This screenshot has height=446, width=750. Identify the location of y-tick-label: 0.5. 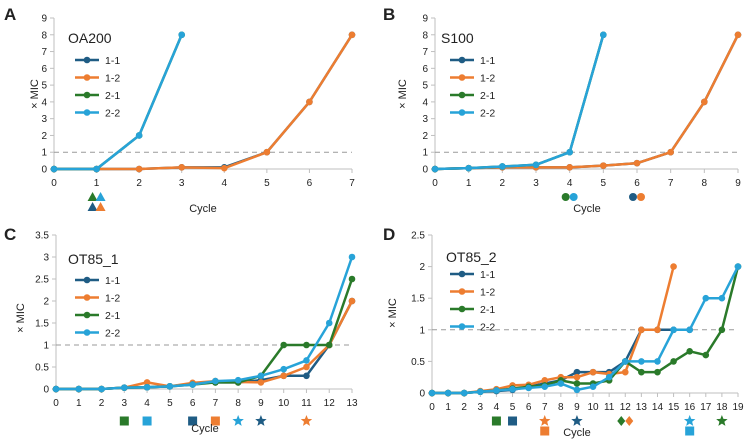
(42, 368).